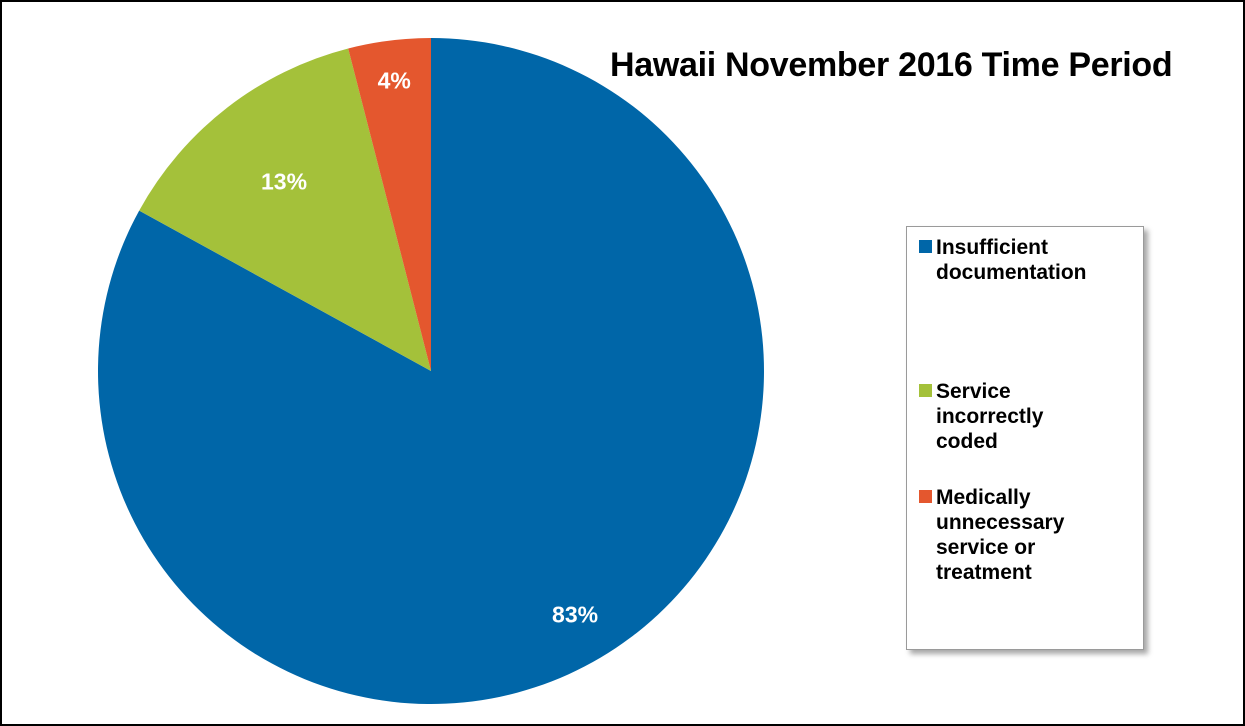 This screenshot has height=726, width=1245. I want to click on legend-label-line: Insufficient, so click(992, 247).